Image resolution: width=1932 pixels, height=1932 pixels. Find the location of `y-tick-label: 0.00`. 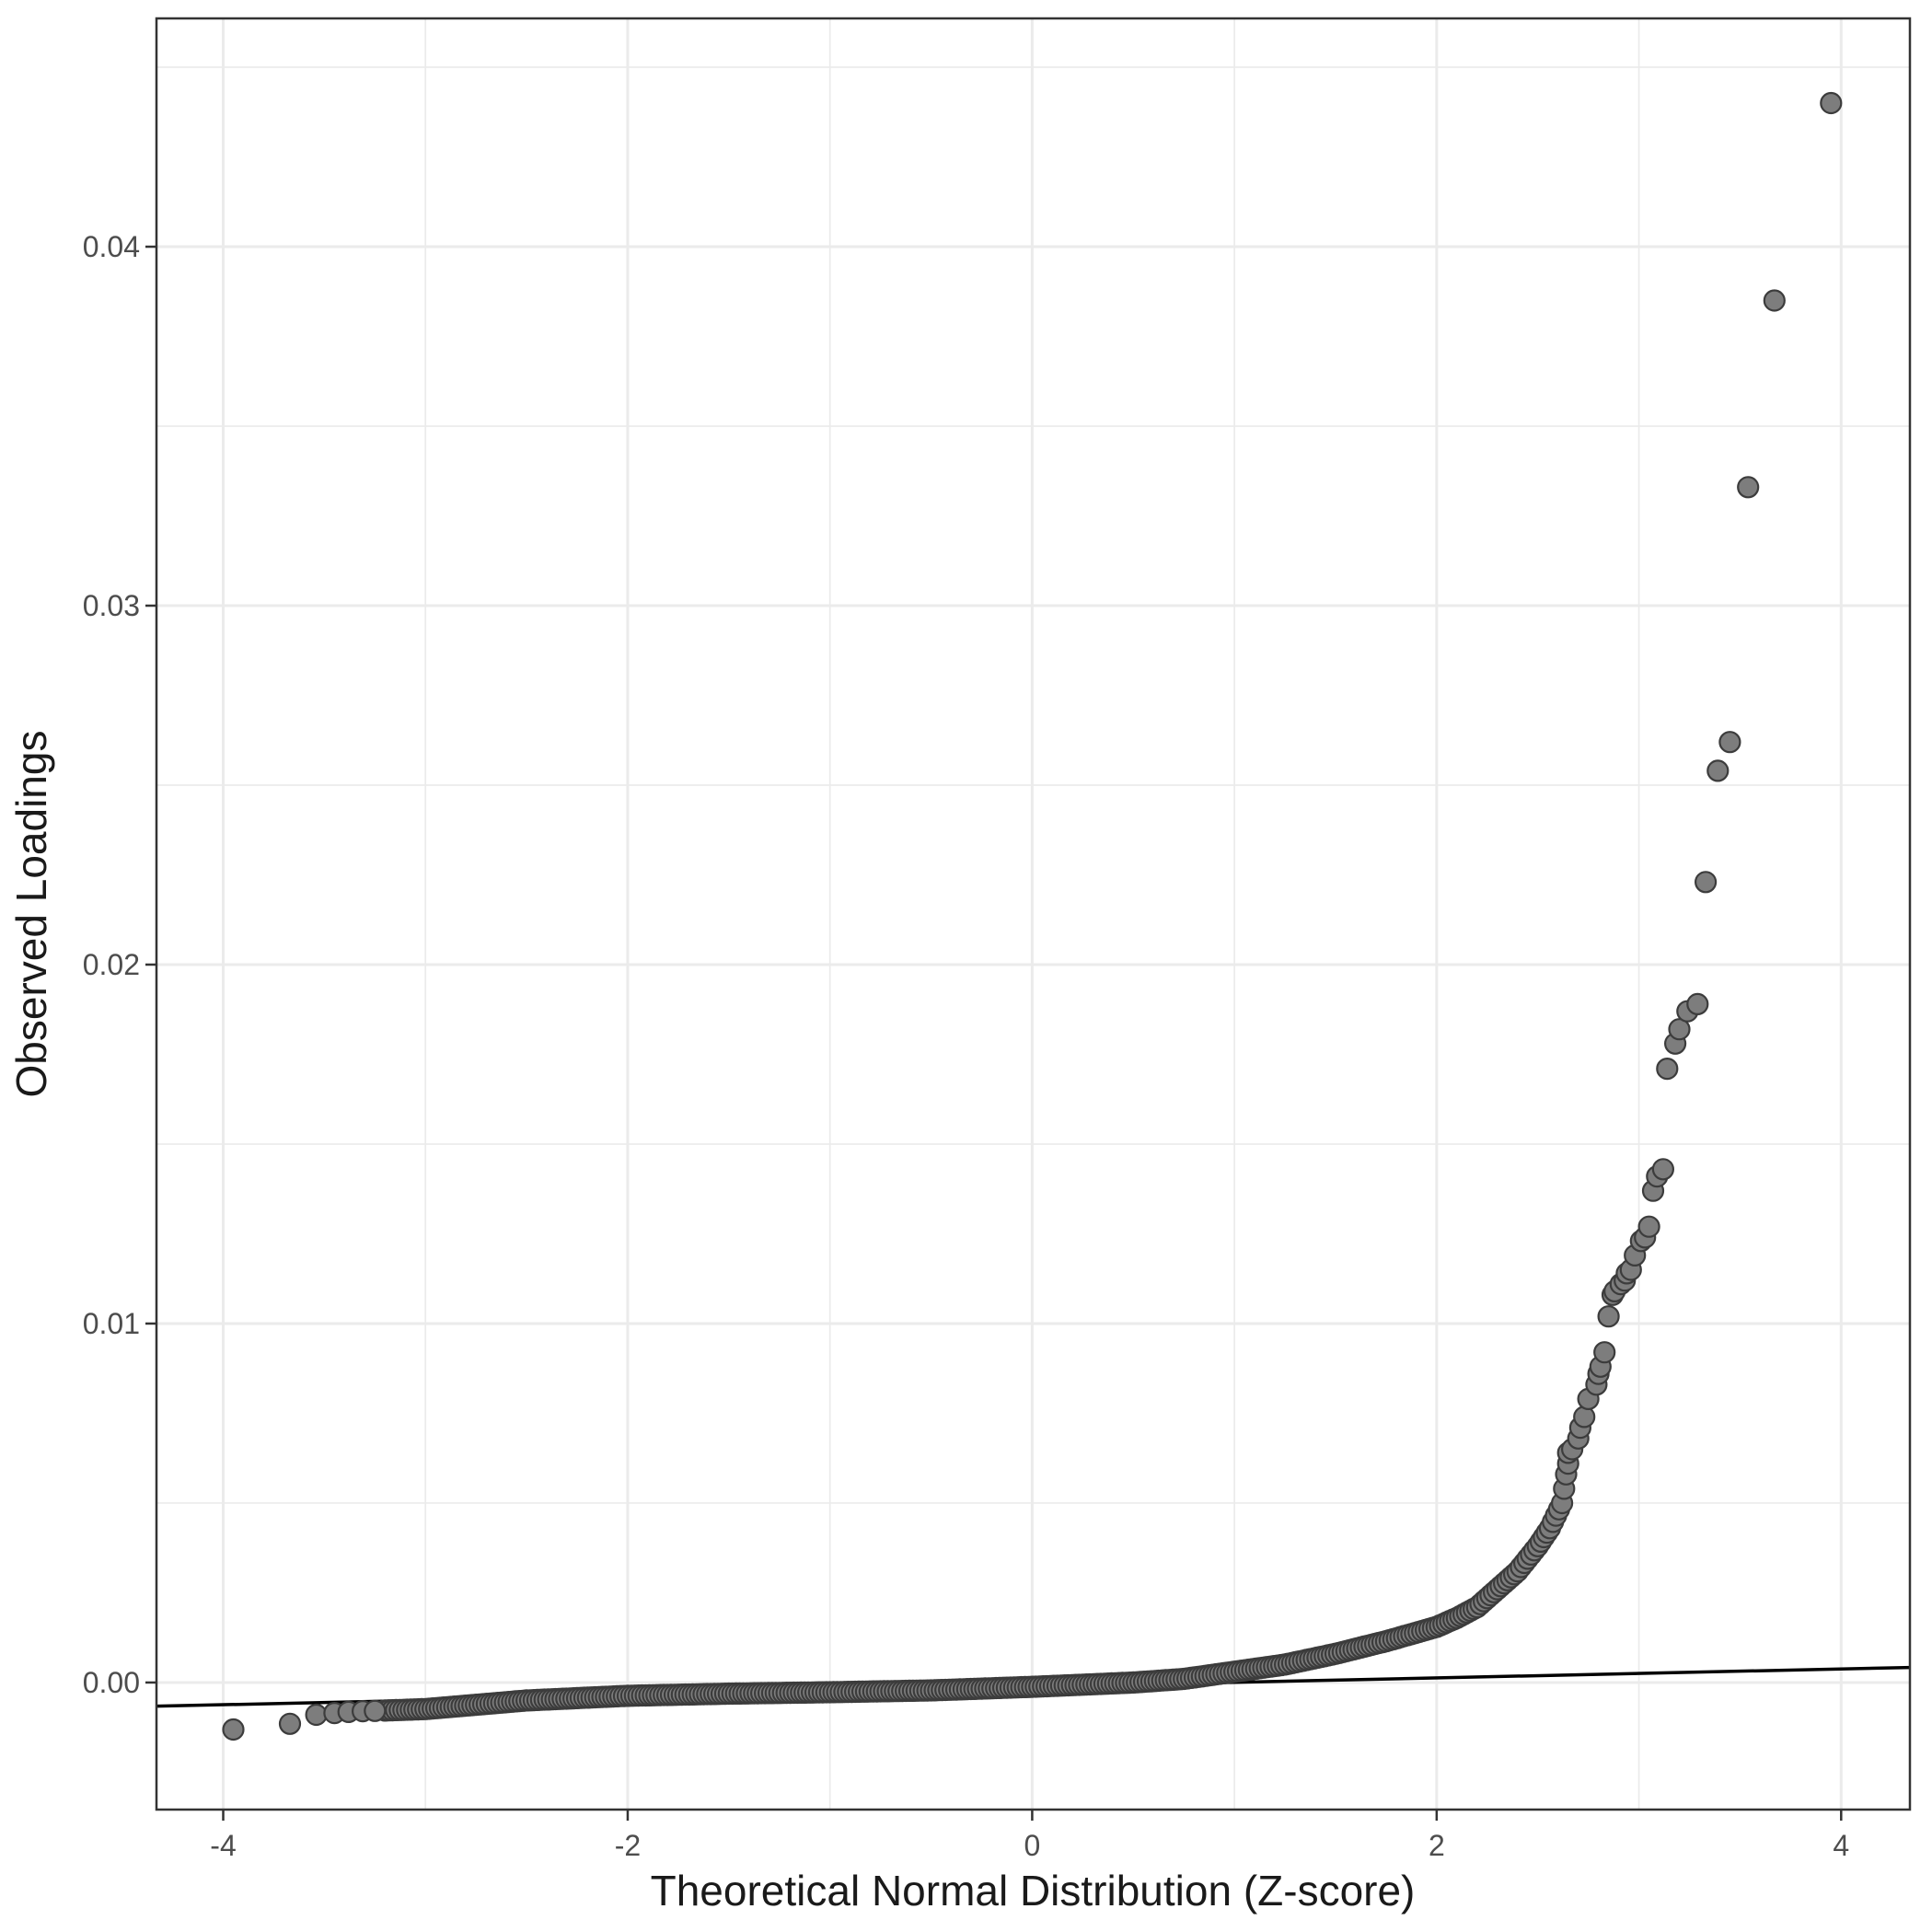

y-tick-label: 0.00 is located at coordinates (112, 1683).